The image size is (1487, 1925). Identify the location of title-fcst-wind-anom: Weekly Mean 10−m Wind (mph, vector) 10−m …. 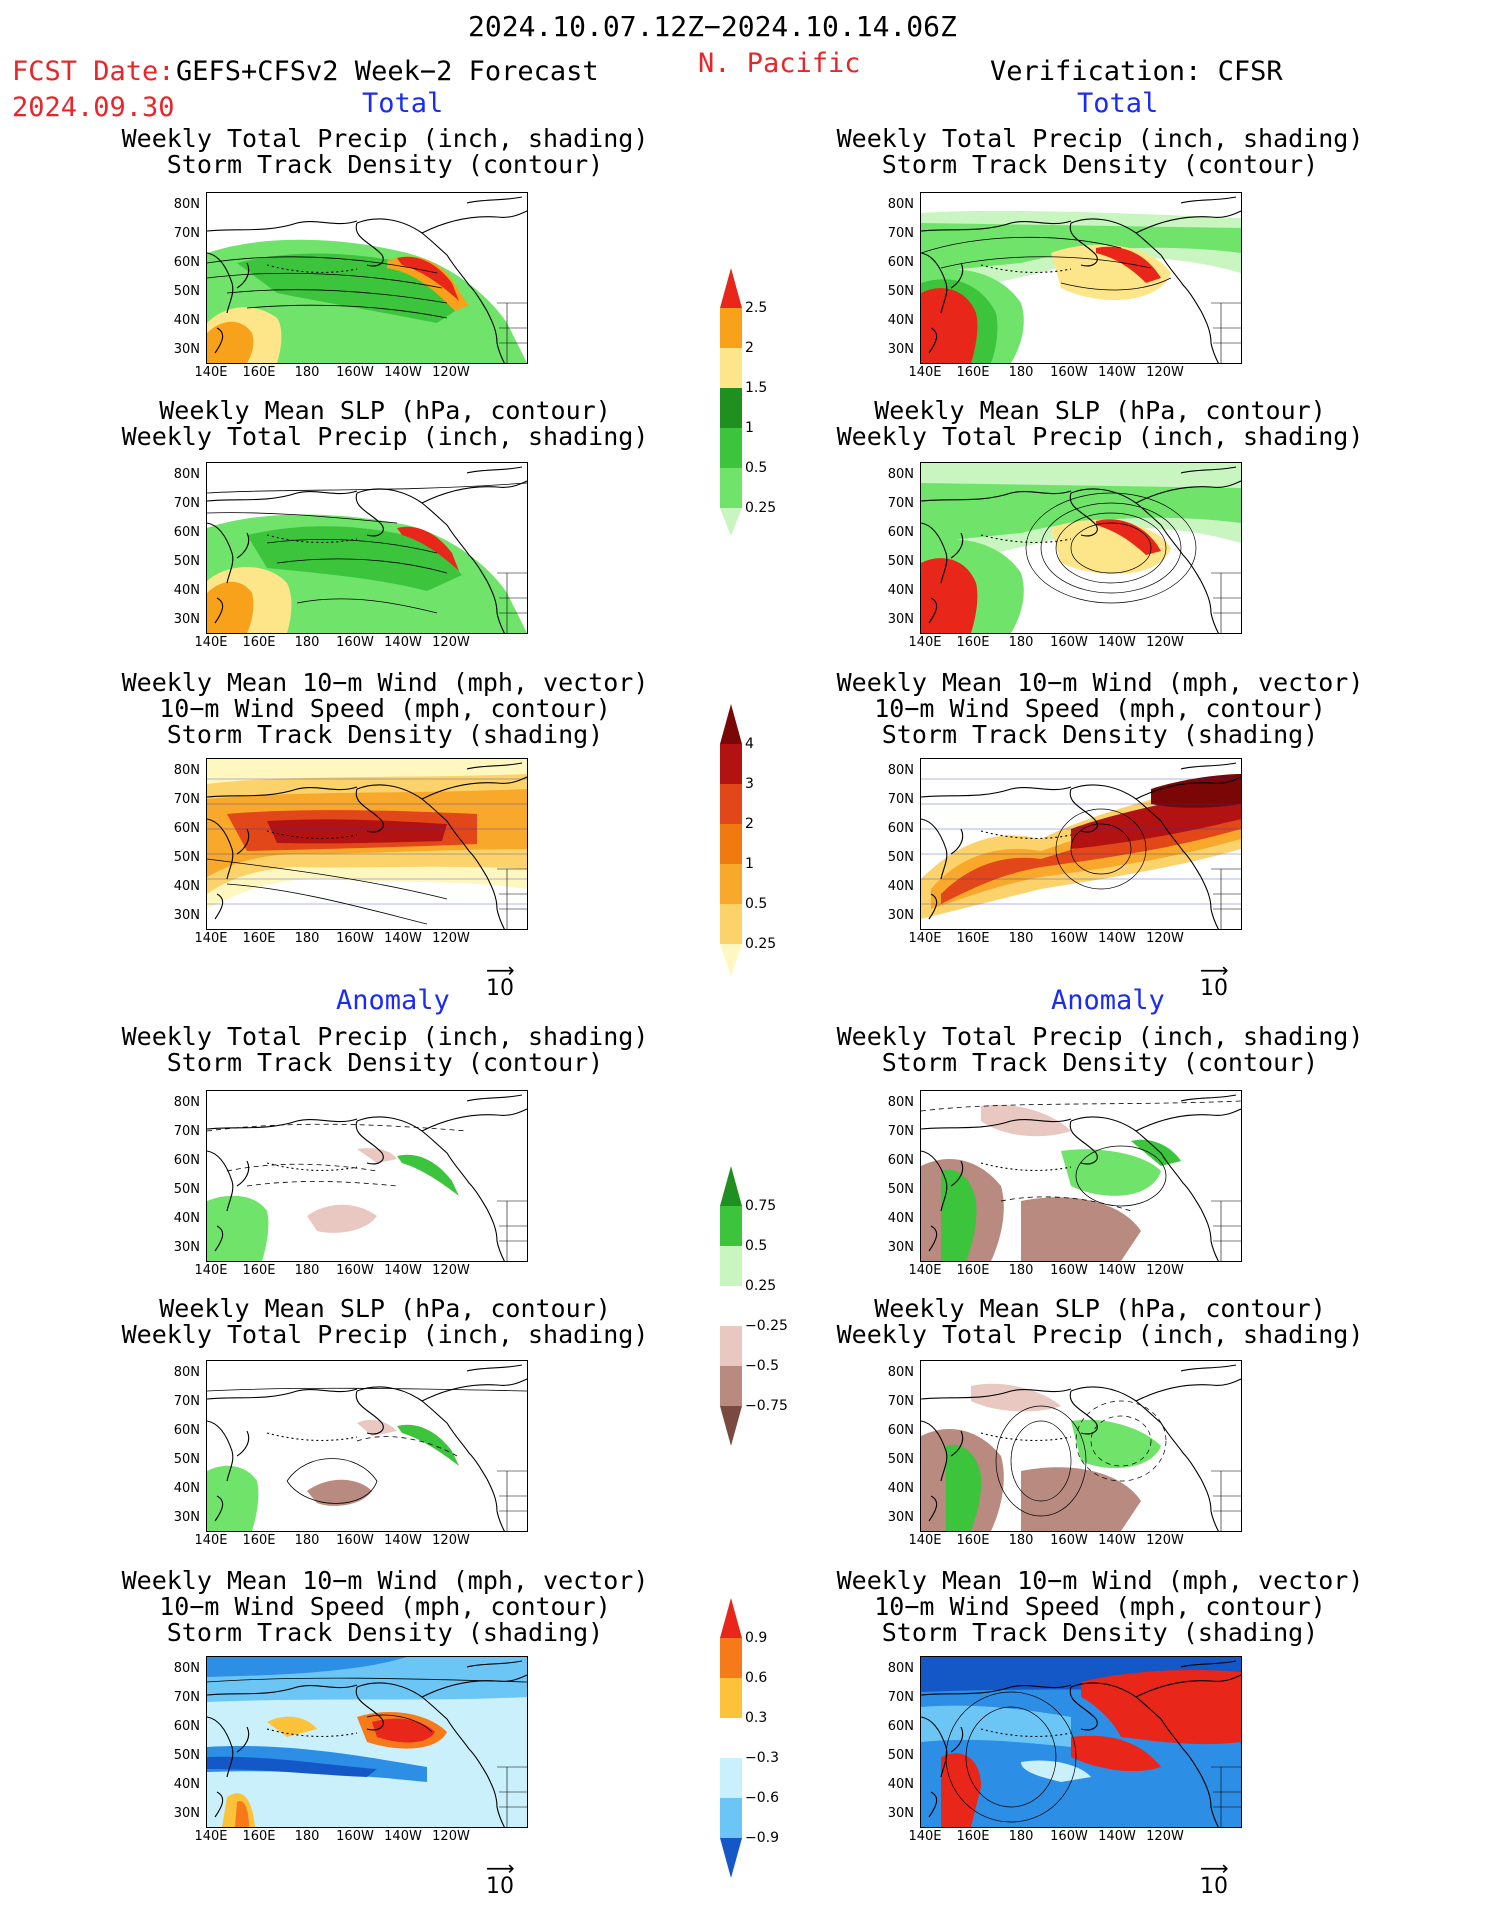
(385, 1606).